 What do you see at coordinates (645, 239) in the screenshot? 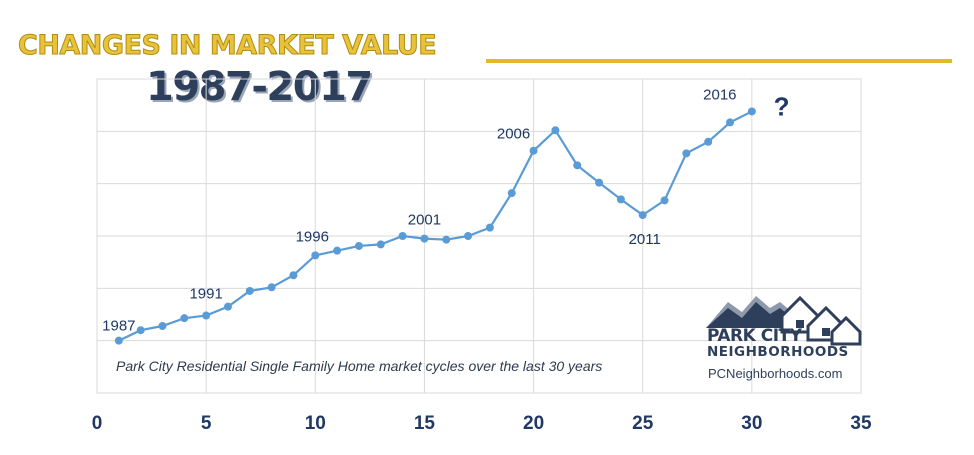
I see `annotation-label: 2011` at bounding box center [645, 239].